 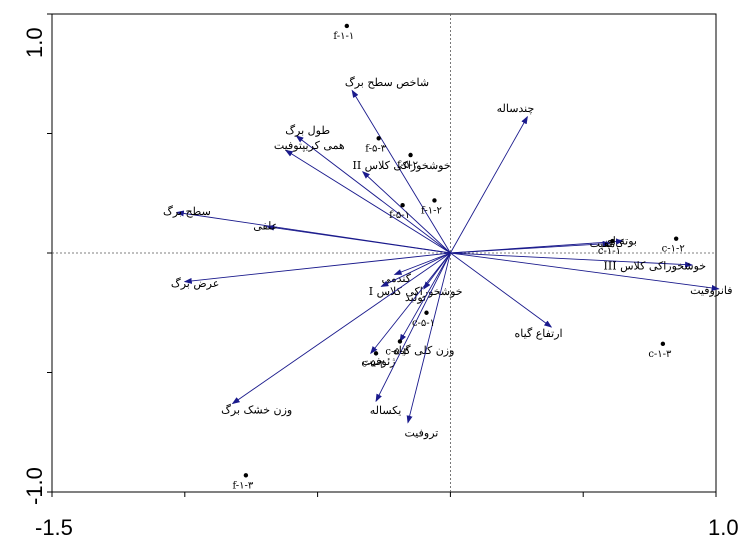 I want to click on variable-label: یکساله, so click(x=386, y=410).